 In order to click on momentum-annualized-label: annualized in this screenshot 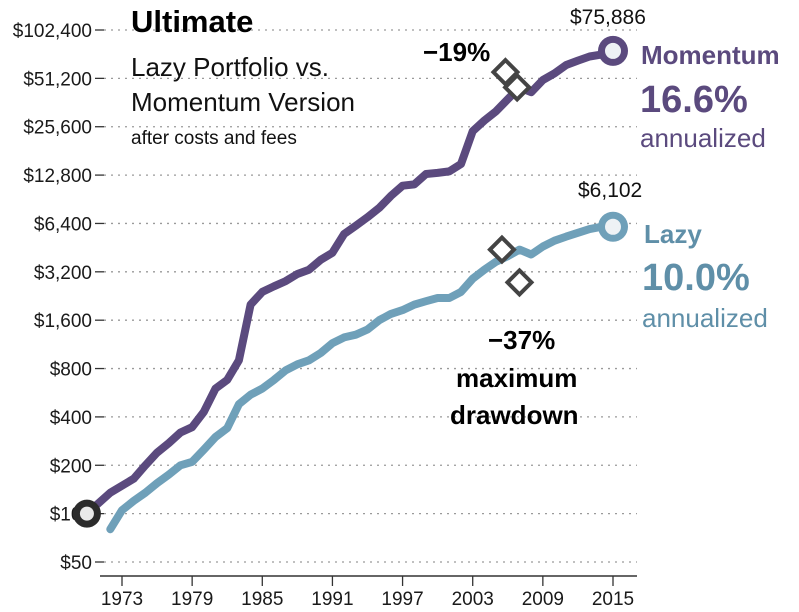, I will do `click(703, 138)`.